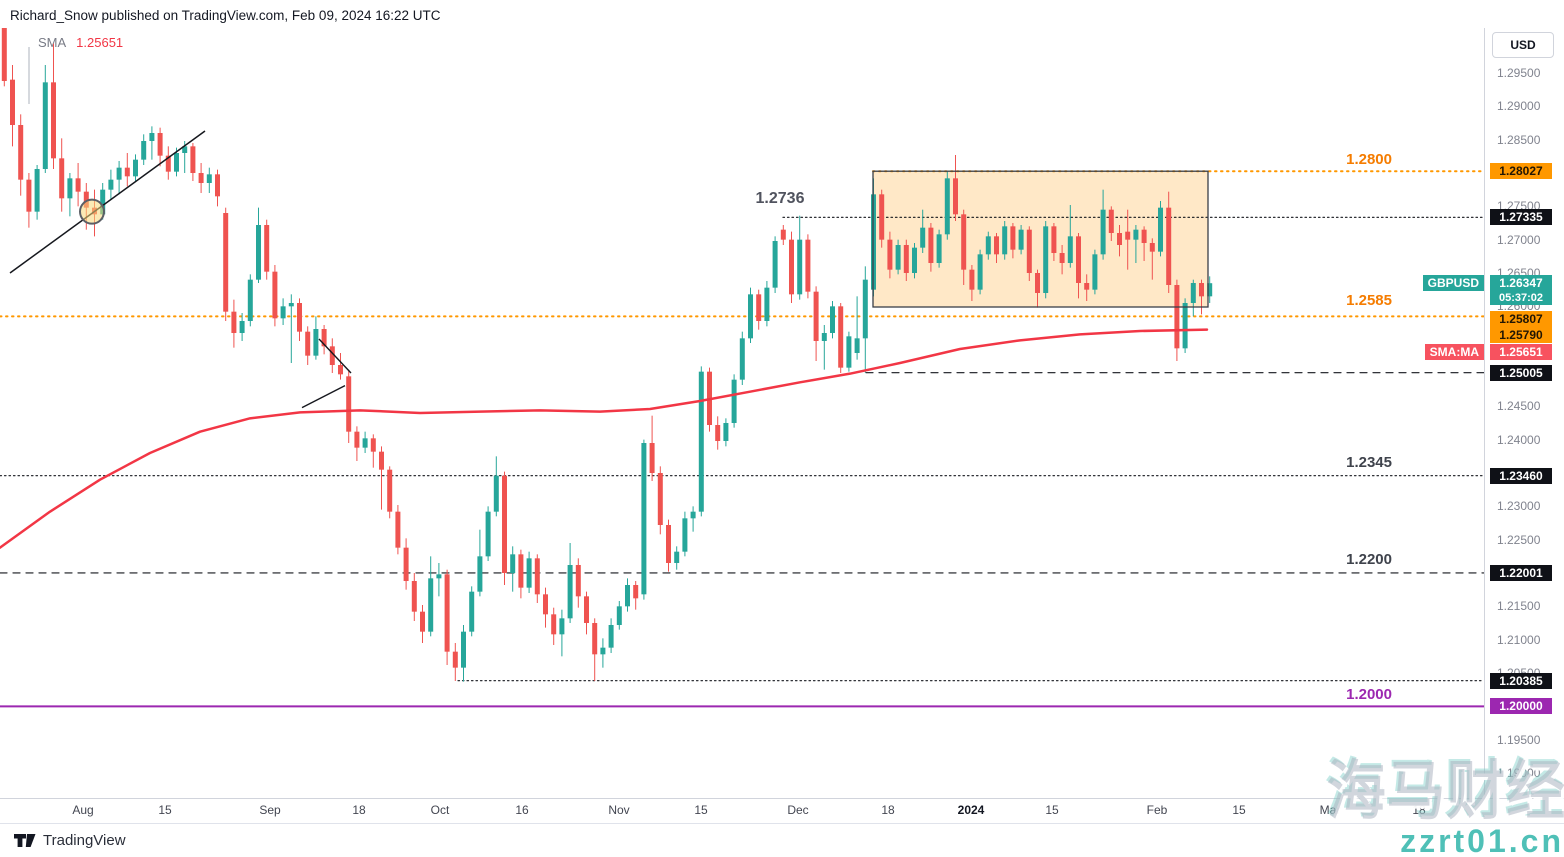 The image size is (1564, 857). I want to click on bar-countdown: 05:37:02, so click(1521, 298).